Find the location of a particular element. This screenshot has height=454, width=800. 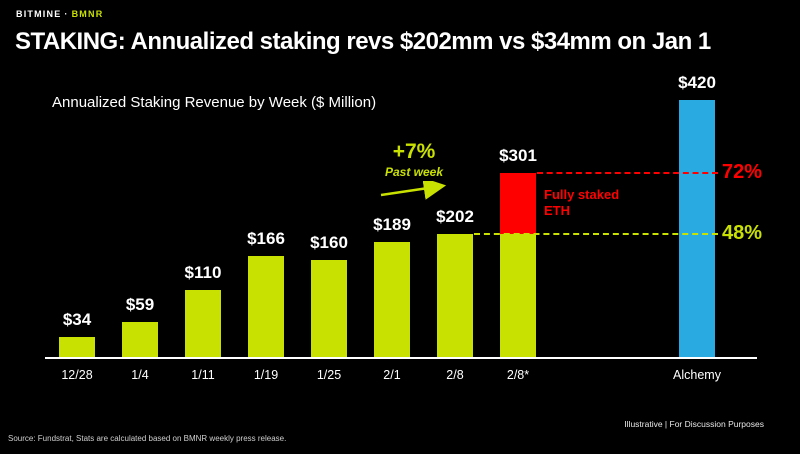

brand-name: BITMINE is located at coordinates (39, 14).